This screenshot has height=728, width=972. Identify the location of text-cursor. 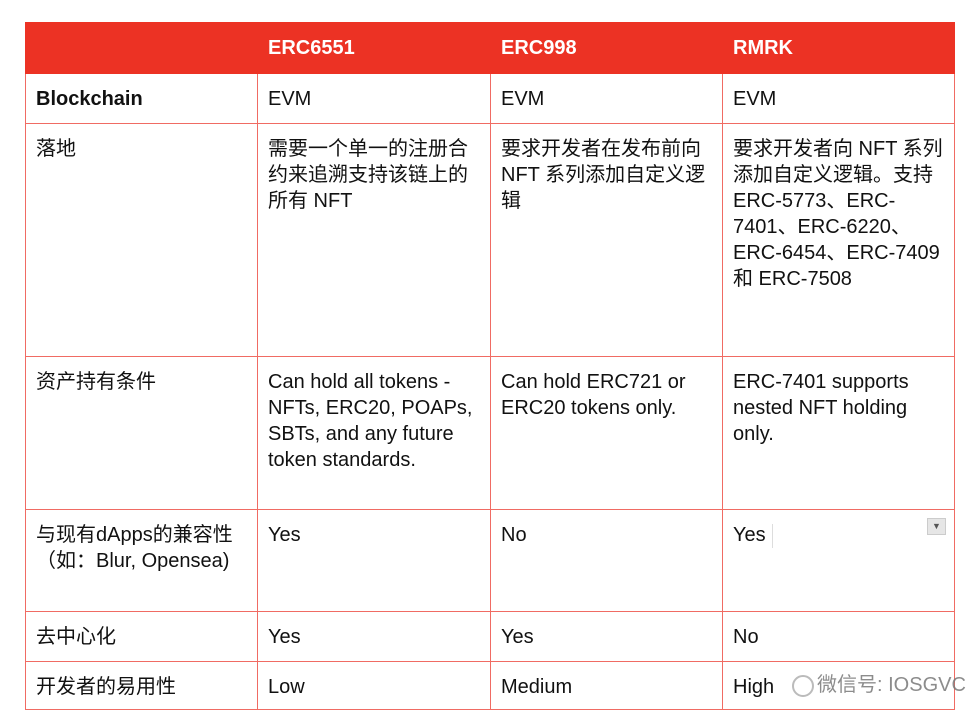
(772, 535).